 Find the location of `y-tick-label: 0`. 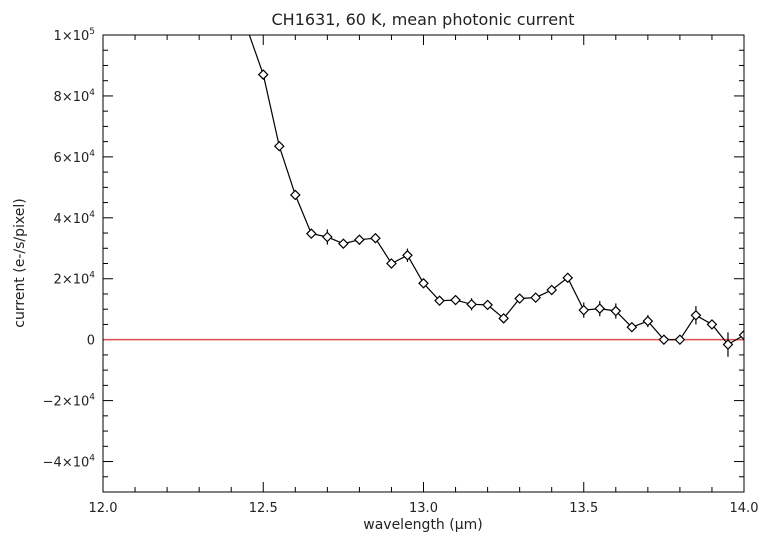

y-tick-label: 0 is located at coordinates (91, 341).